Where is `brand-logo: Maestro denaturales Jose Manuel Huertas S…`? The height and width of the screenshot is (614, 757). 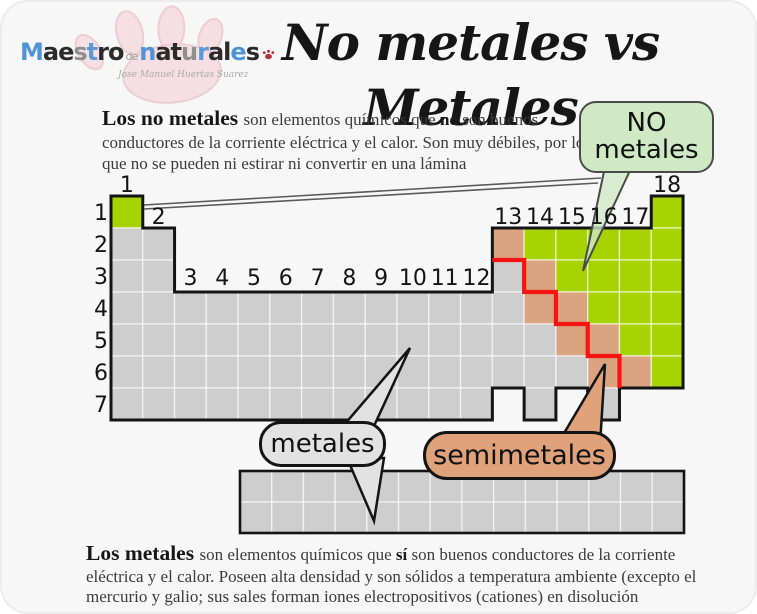 brand-logo: Maestro denaturales Jose Manuel Huertas S… is located at coordinates (144, 56).